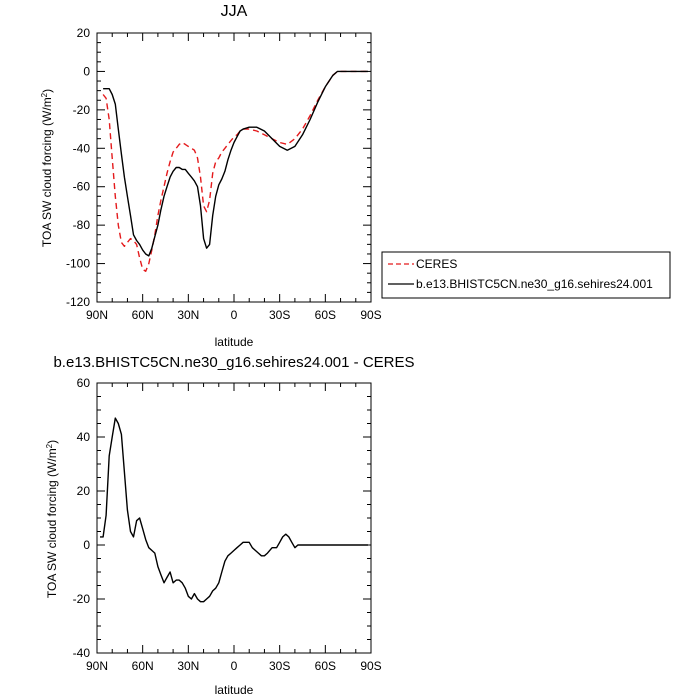 The width and height of the screenshot is (700, 700). Describe the element at coordinates (143, 315) in the screenshot. I see `top-x-tick-label: 60N` at that location.